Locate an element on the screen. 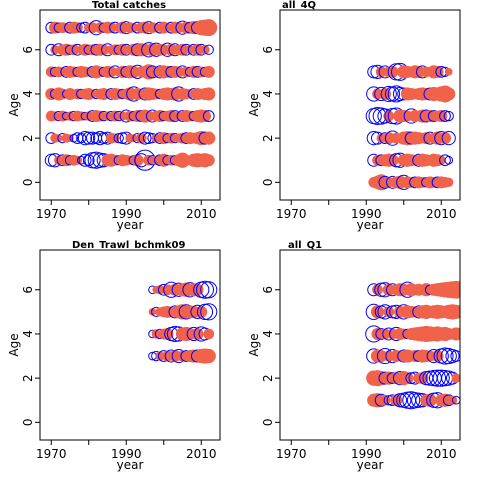  panel-title: Den_Trawl_bchmk09 is located at coordinates (129, 245).